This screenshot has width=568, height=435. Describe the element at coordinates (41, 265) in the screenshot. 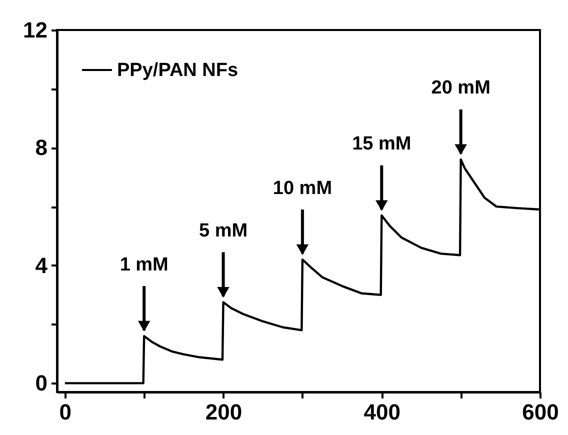

I see `y-tick-label: 4` at that location.